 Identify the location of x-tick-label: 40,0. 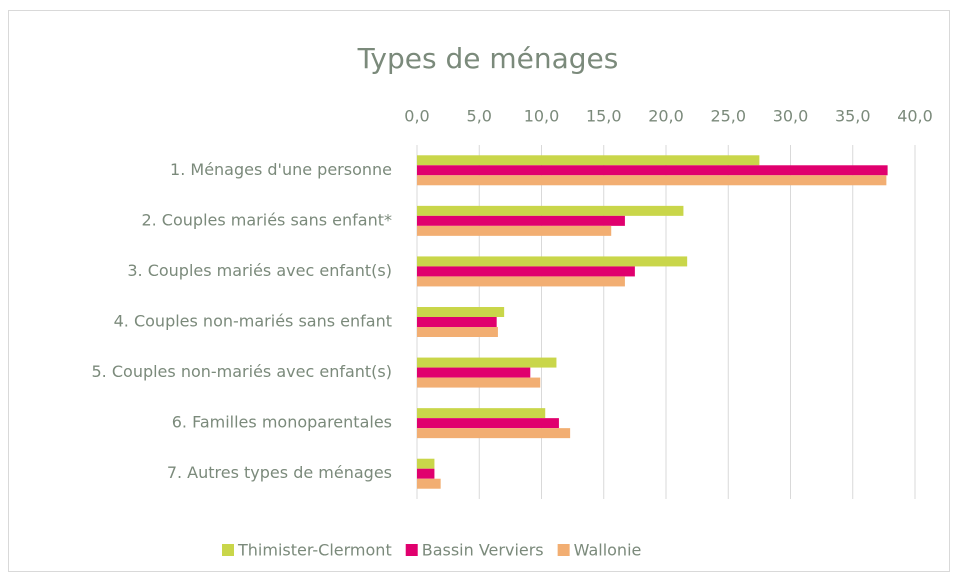
(915, 116).